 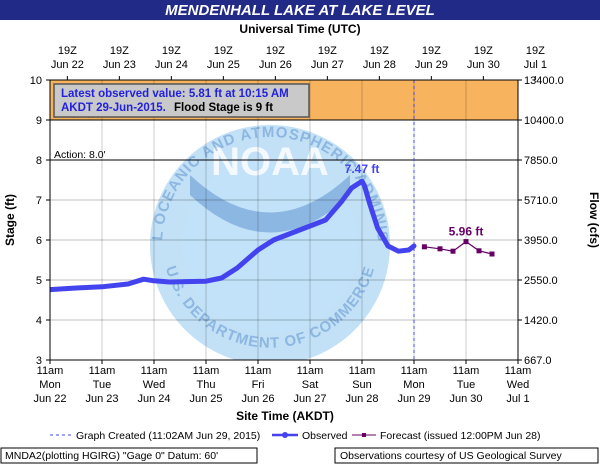 I want to click on top-tick-date-5: Jun 27, so click(x=327, y=65).